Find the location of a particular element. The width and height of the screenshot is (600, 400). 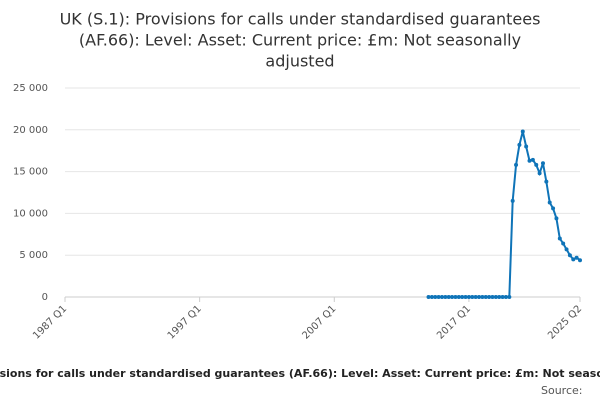

x-tick-label: 2017 Q1 is located at coordinates (454, 322).